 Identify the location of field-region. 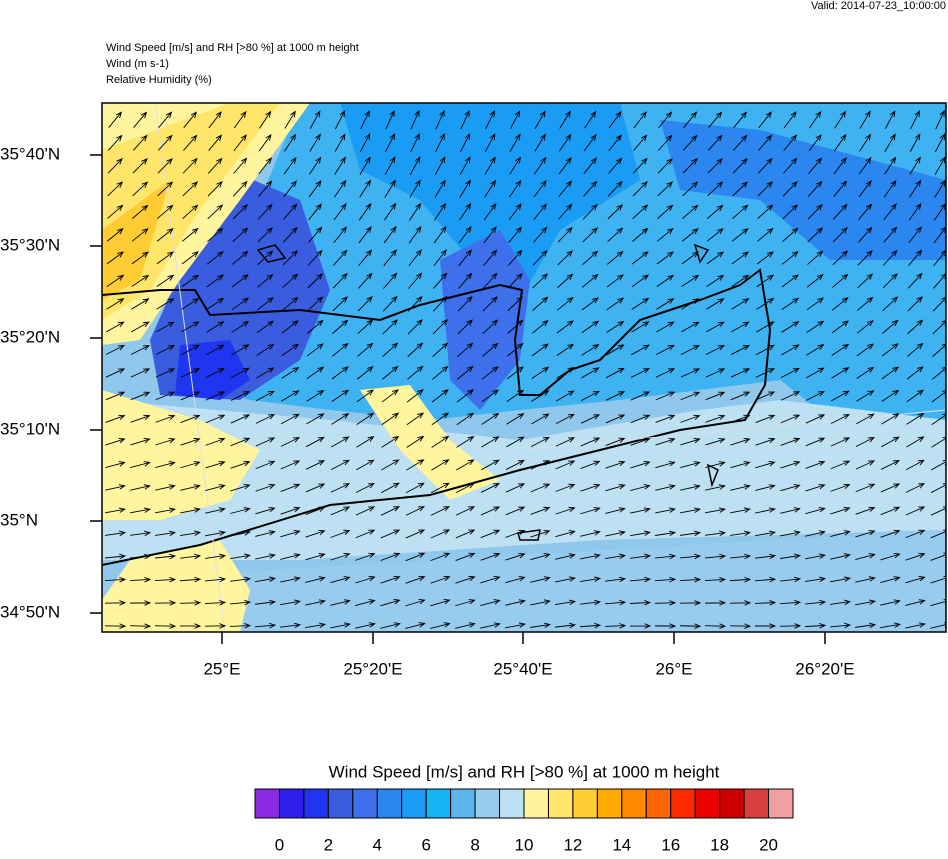
(485, 320).